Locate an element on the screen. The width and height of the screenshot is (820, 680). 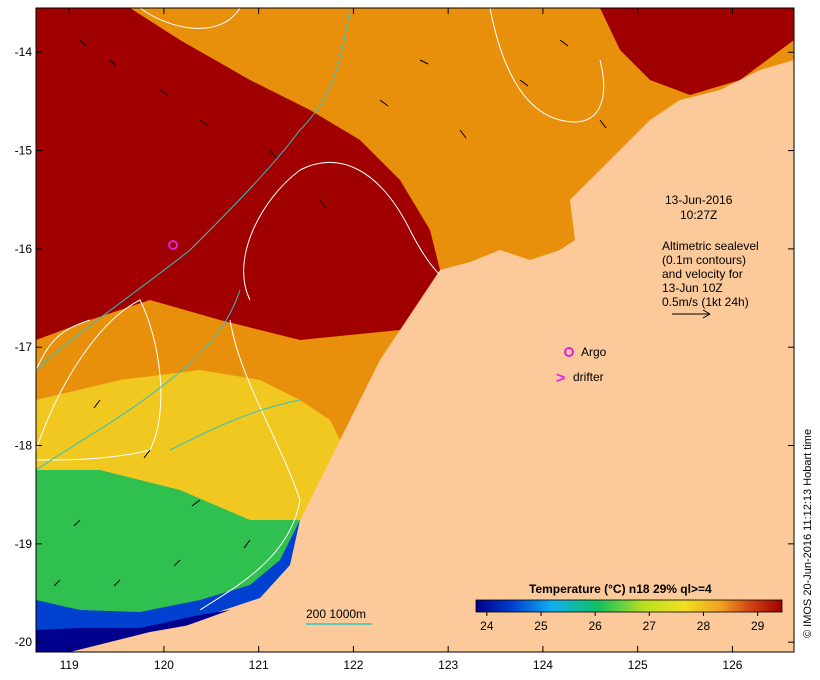
drifter-label: drifter is located at coordinates (588, 377).